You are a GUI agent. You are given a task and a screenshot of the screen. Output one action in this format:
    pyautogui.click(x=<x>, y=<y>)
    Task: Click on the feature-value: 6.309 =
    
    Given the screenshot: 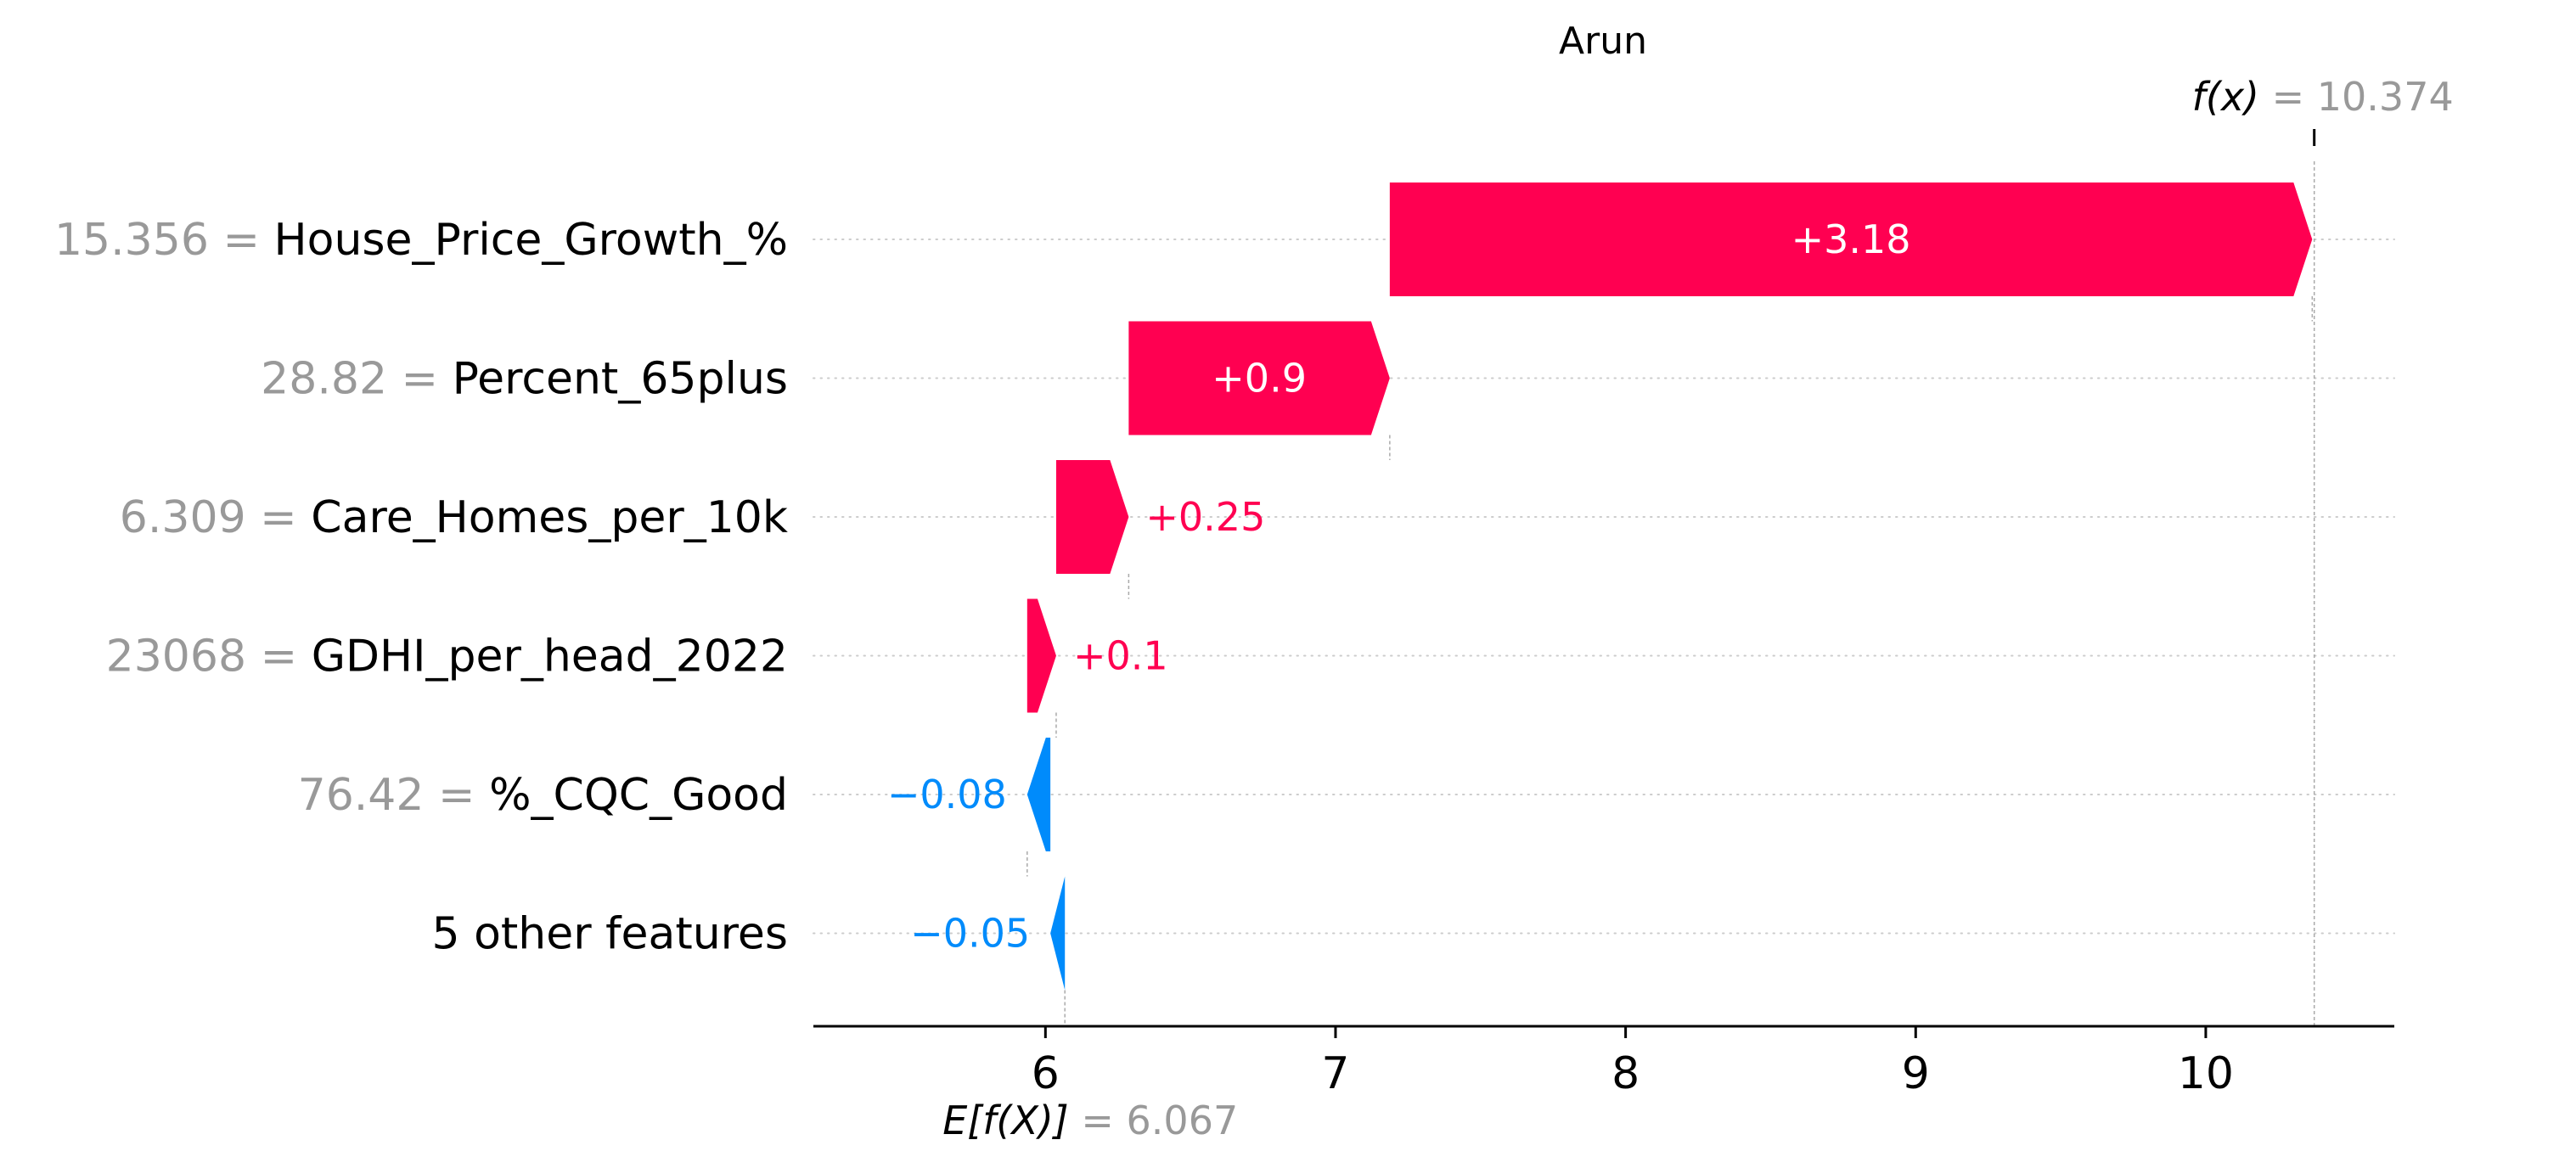 What is the action you would take?
    pyautogui.click(x=216, y=517)
    